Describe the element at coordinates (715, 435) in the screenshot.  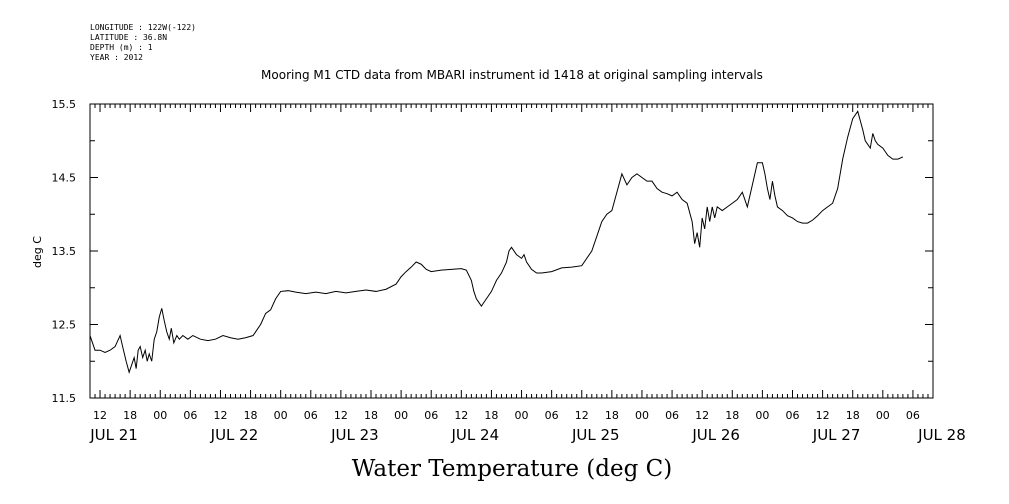
I see `x-date-label: JUL 26` at that location.